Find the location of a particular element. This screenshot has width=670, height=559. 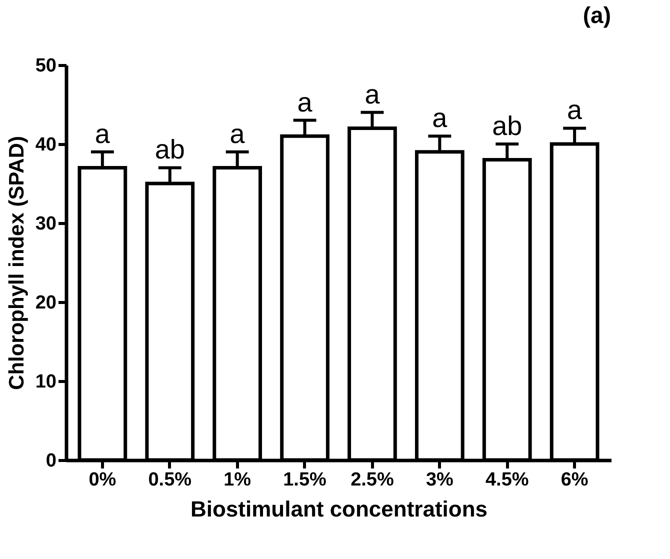

y-tick-label: 40 is located at coordinates (45, 145).